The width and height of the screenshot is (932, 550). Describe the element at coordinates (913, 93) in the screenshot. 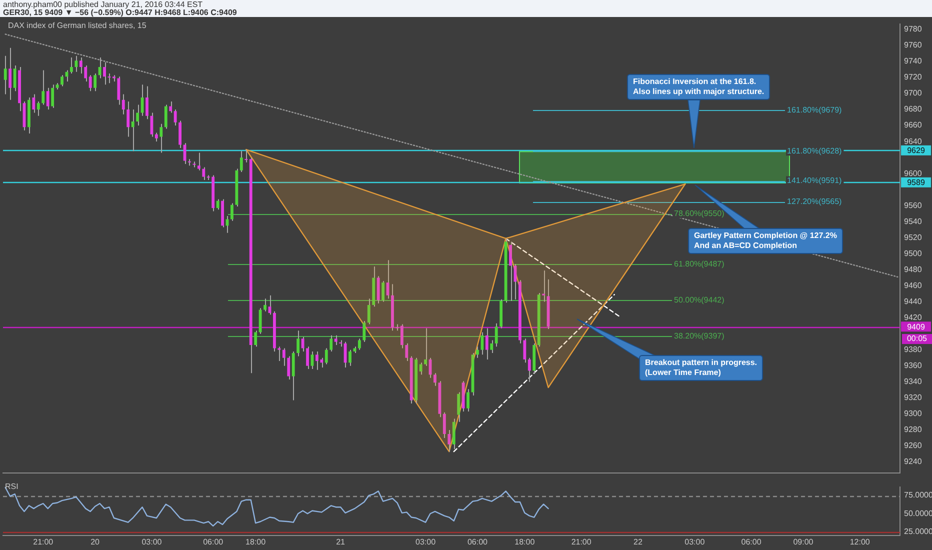

I see `y-tick-label: 9700` at that location.